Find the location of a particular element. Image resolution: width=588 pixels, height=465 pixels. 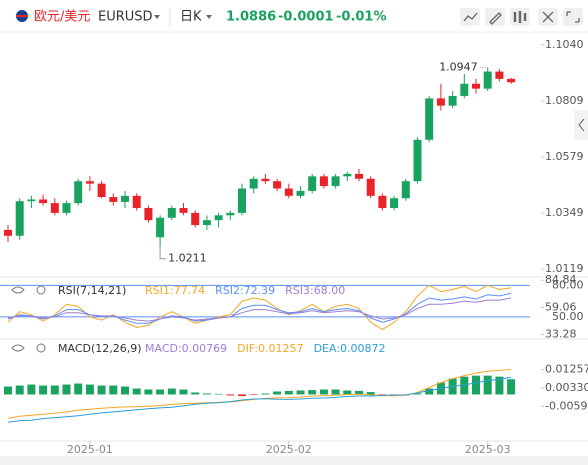

change-pct: -0.01% is located at coordinates (361, 17).